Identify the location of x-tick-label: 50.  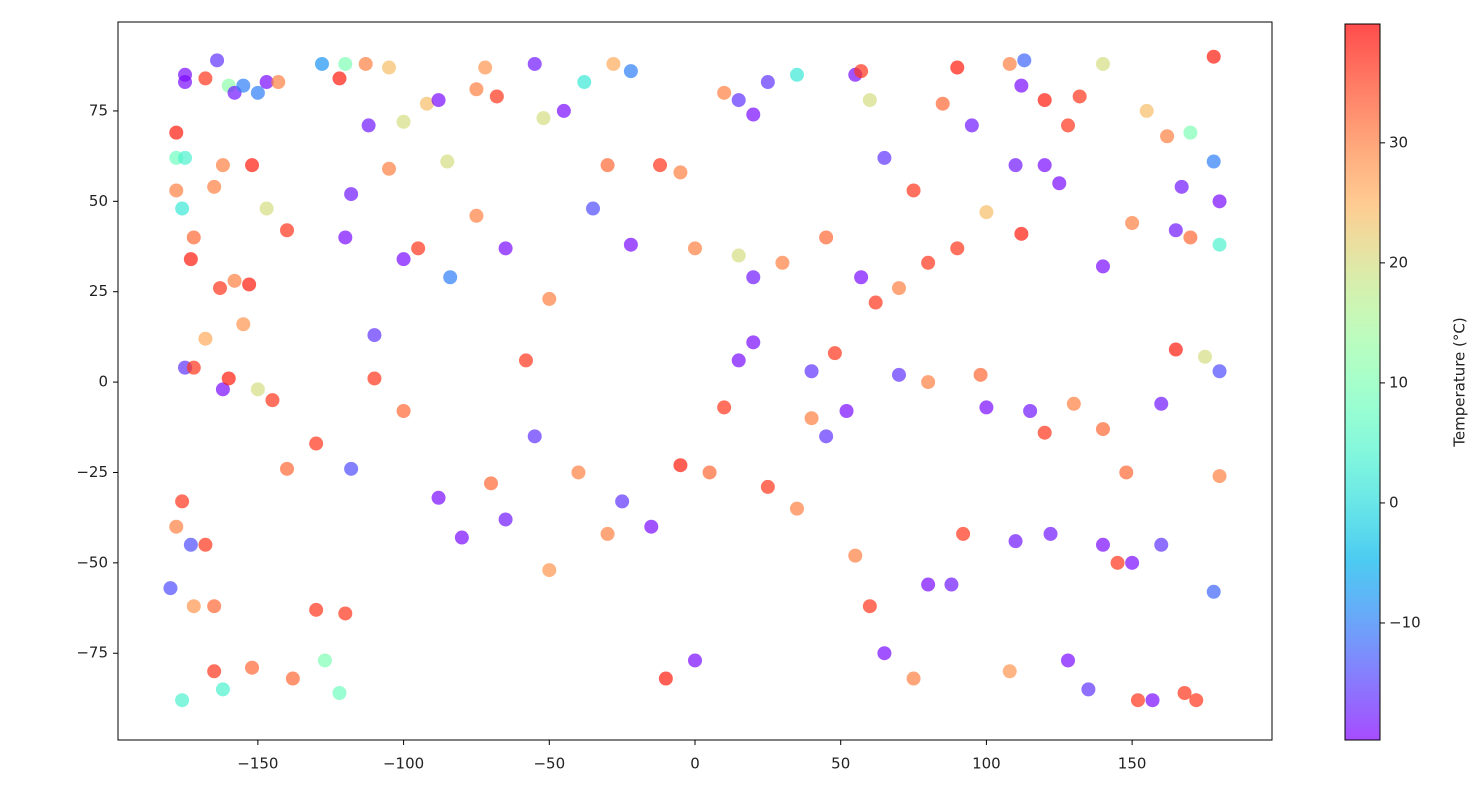
(840, 764).